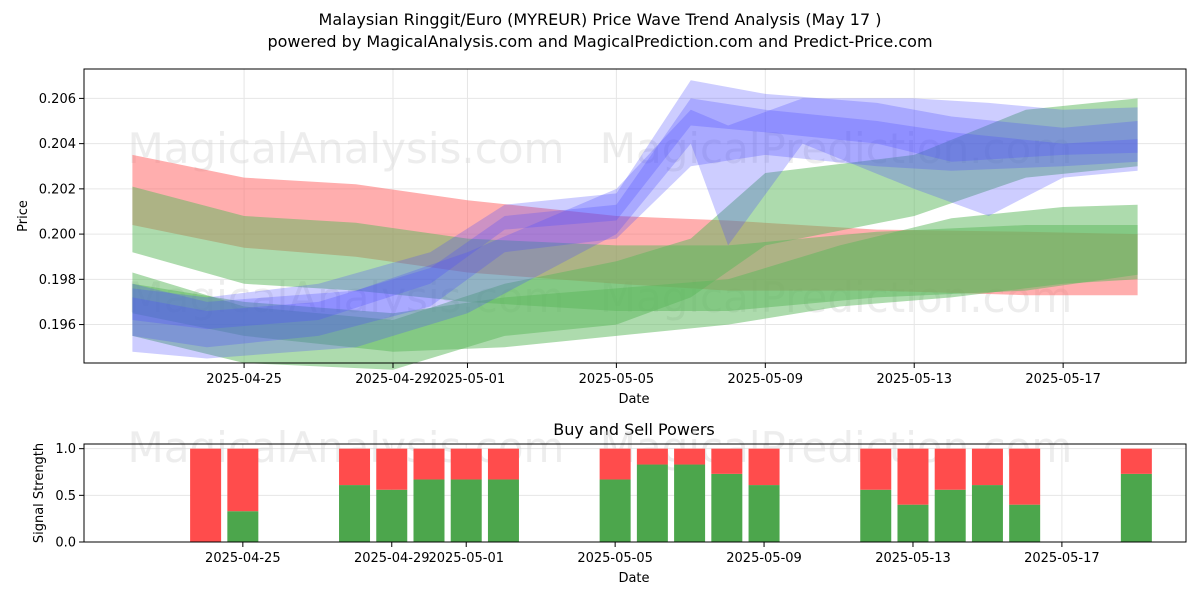 This screenshot has height=600, width=1200. I want to click on signal-y-axis: 0.0 0.5 1.0, so click(69, 496).